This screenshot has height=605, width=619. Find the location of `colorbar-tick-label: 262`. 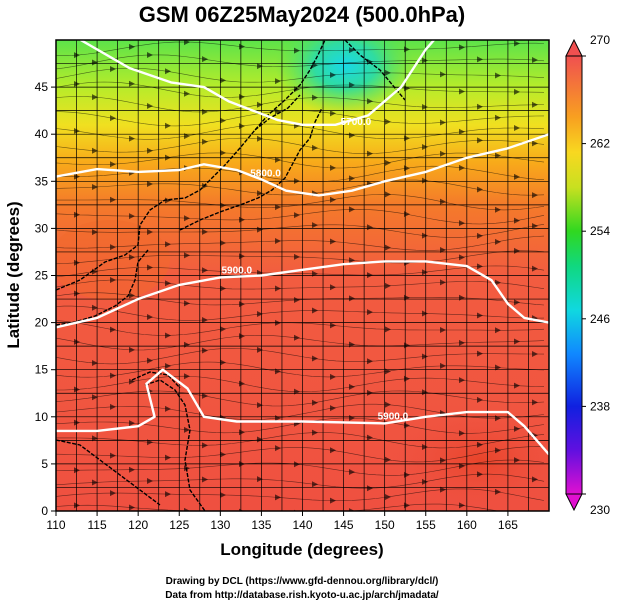

colorbar-tick-label: 262 is located at coordinates (600, 144).